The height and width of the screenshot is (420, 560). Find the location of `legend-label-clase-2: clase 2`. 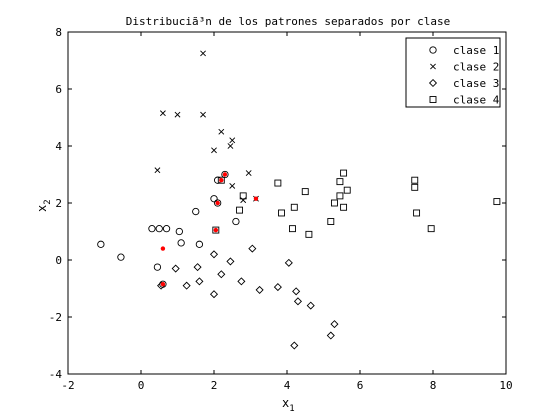

legend-label-clase-2: clase 2 is located at coordinates (476, 67).